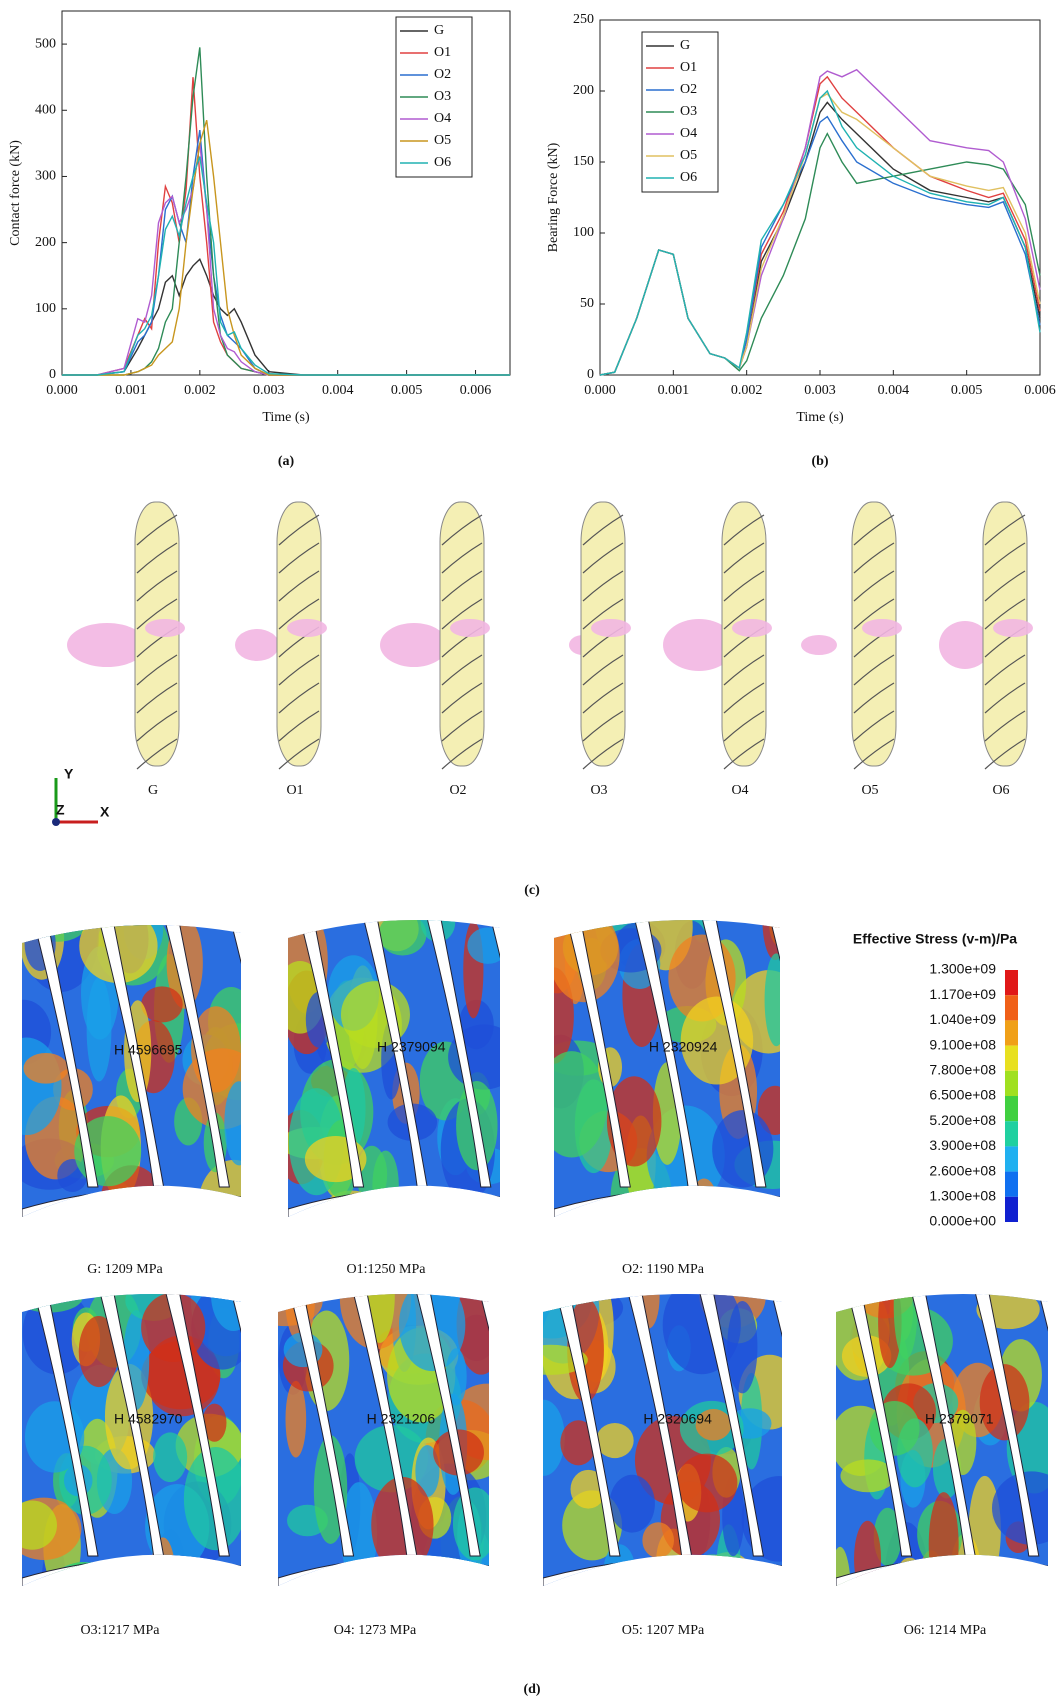  What do you see at coordinates (401, 1418) in the screenshot?
I see `max-stress-note: H 2321206` at bounding box center [401, 1418].